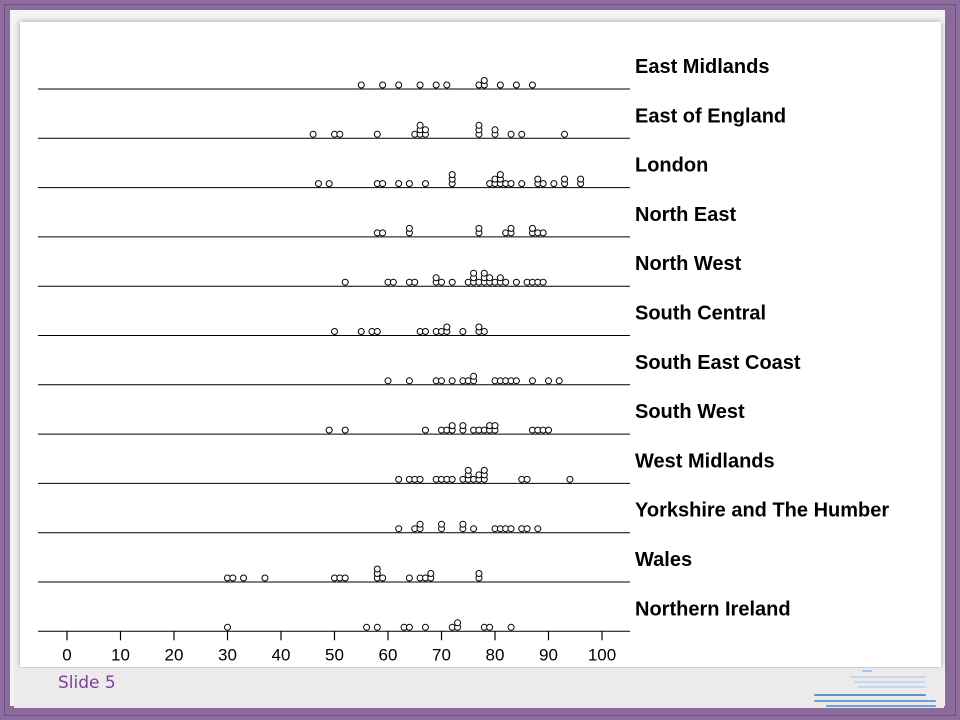 The height and width of the screenshot is (720, 960). What do you see at coordinates (388, 654) in the screenshot?
I see `x-tick-label: 60` at bounding box center [388, 654].